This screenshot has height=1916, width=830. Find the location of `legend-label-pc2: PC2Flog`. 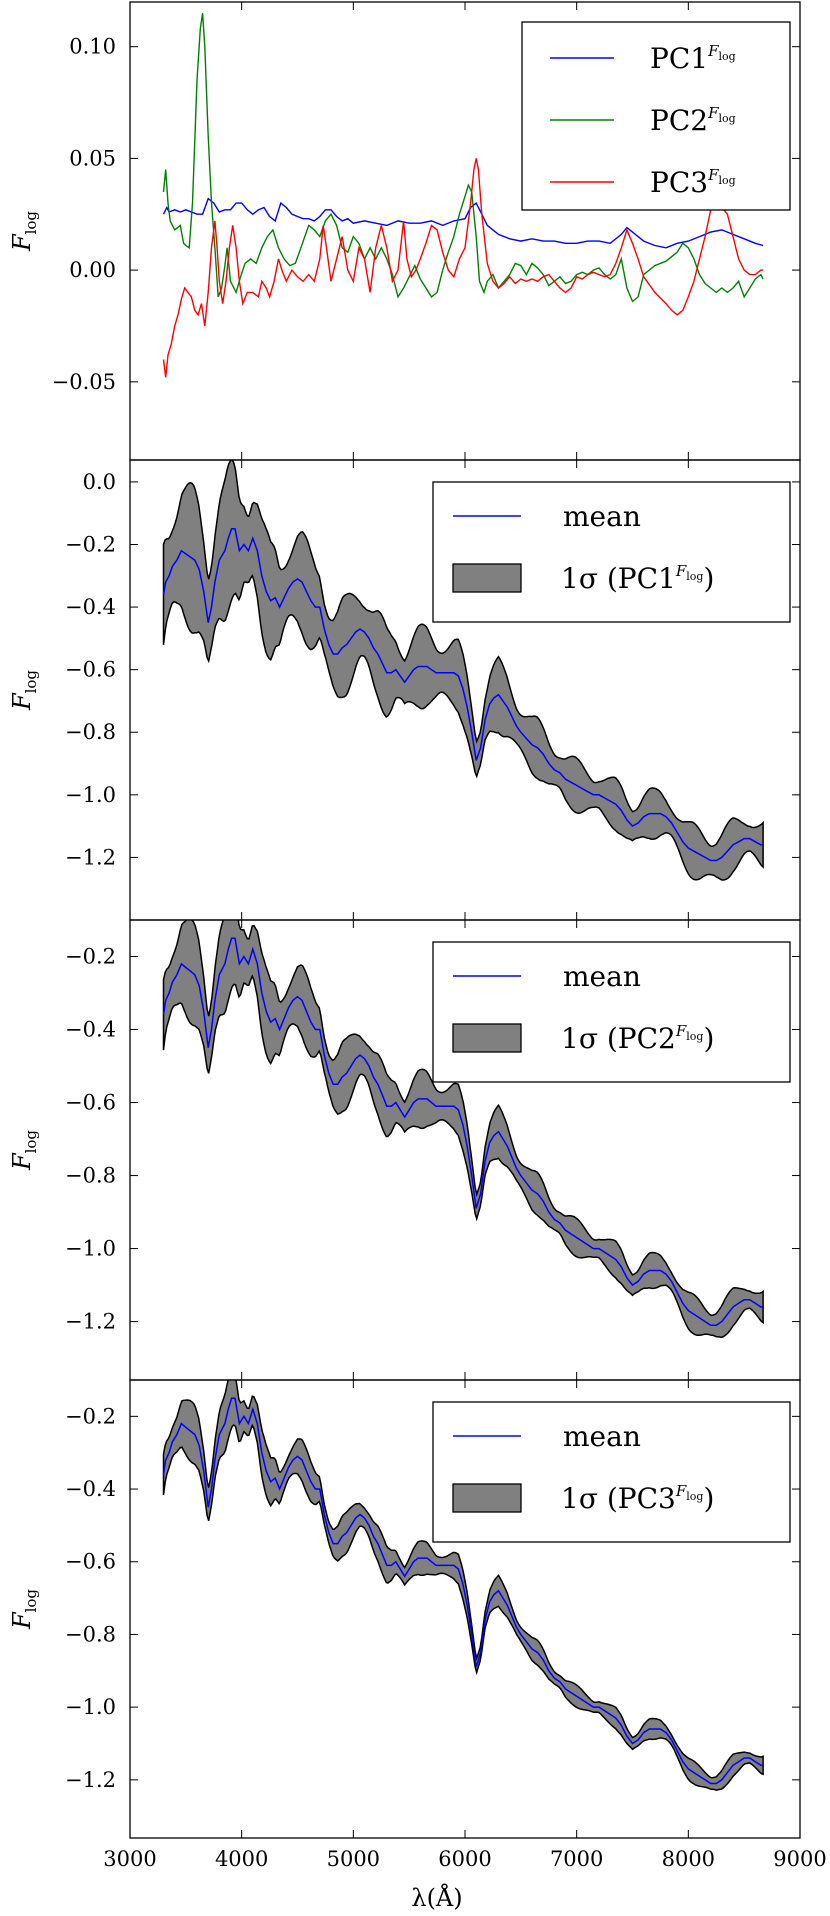

legend-label-pc2: PC2Flog is located at coordinates (693, 120).